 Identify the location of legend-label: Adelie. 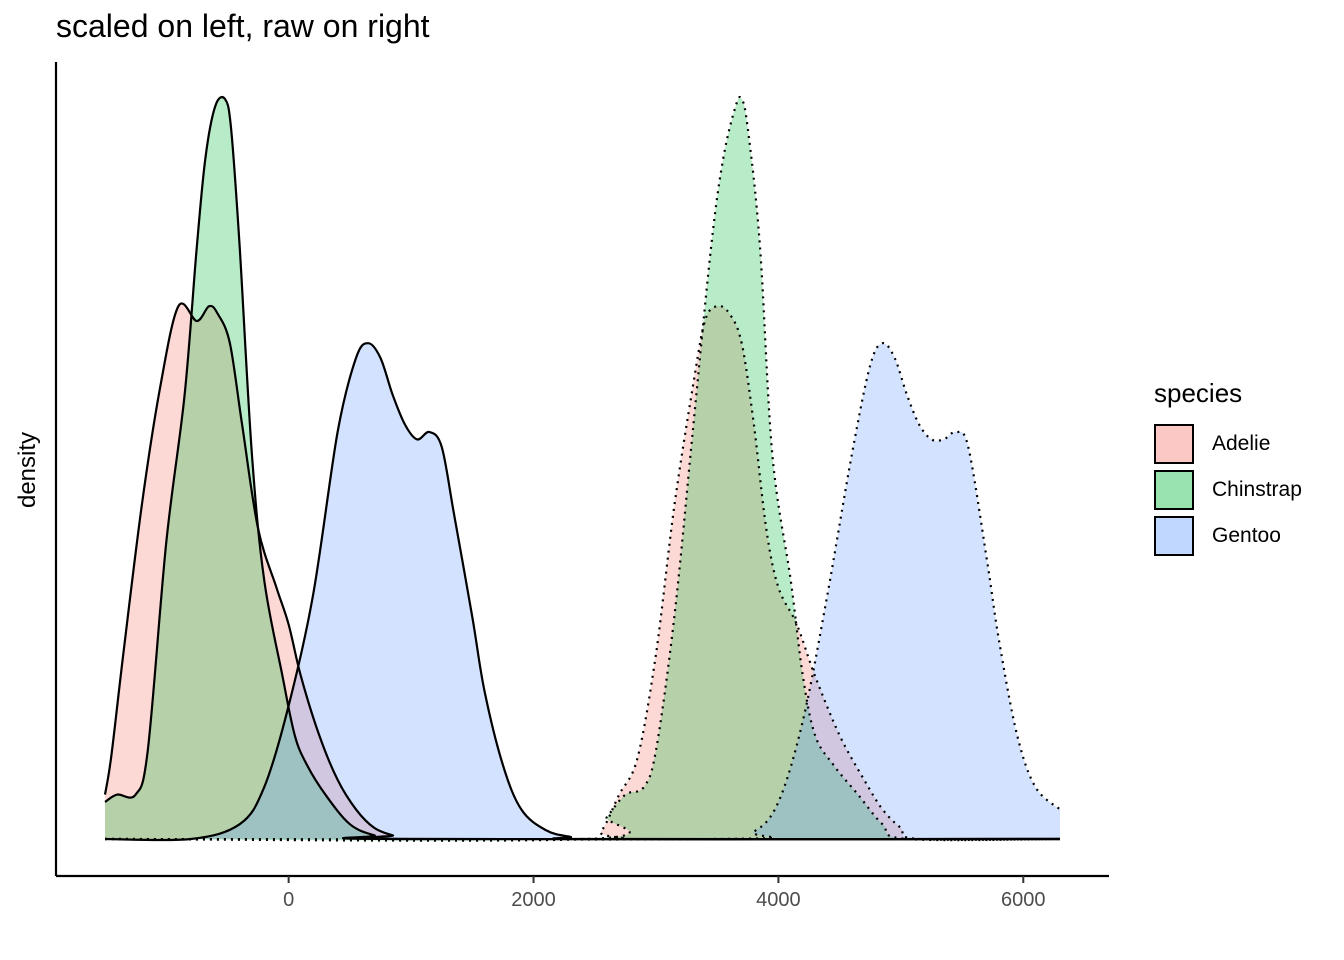
(1241, 443).